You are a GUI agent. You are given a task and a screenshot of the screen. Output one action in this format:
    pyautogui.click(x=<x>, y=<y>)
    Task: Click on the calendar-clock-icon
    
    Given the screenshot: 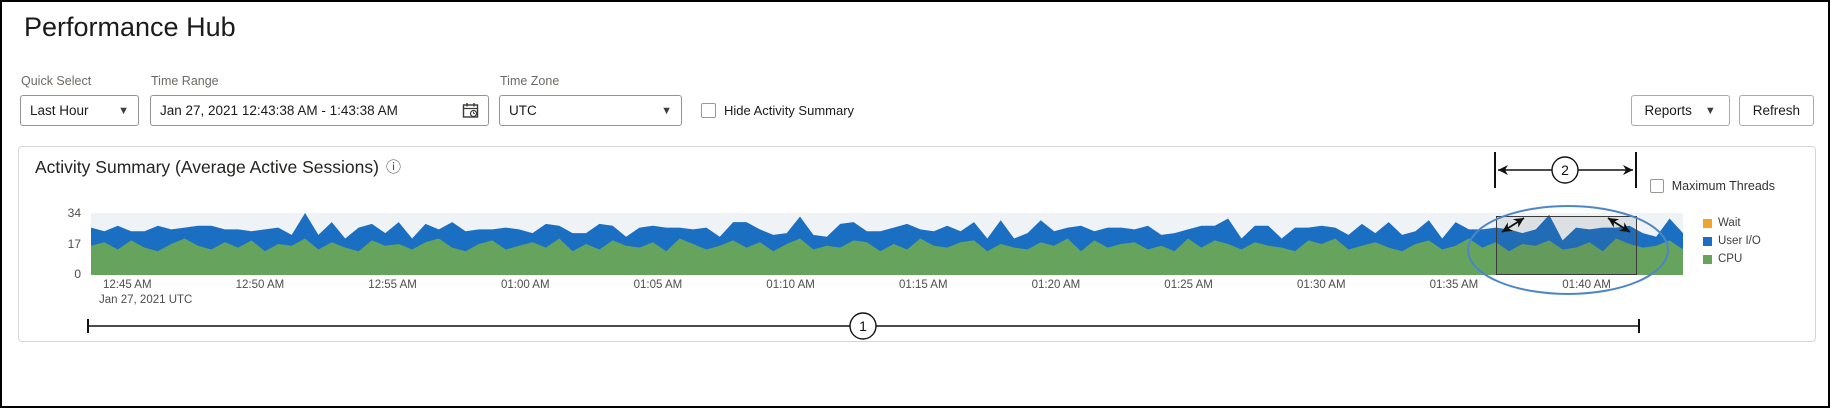 What is the action you would take?
    pyautogui.click(x=470, y=110)
    